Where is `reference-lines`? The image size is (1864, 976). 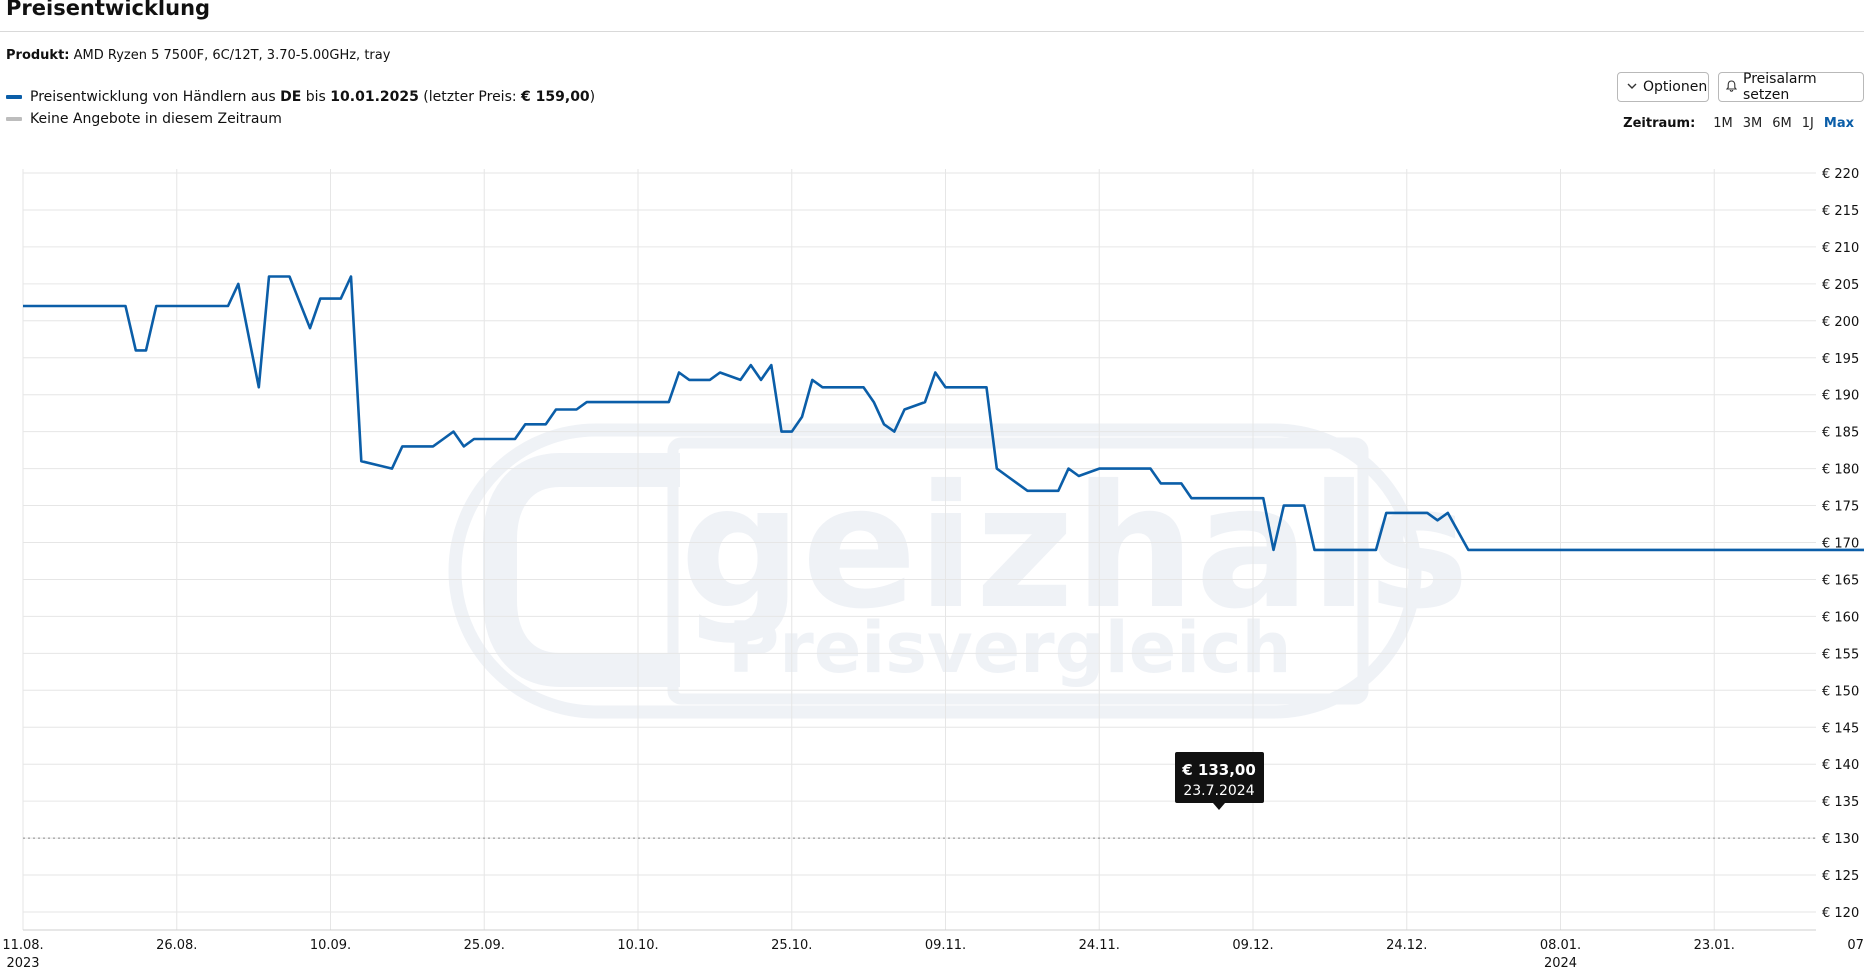 reference-lines is located at coordinates (919, 838).